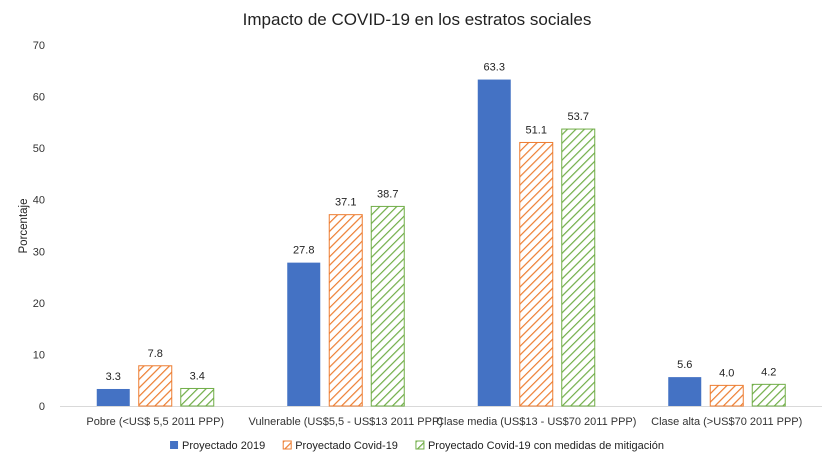 The image size is (834, 465). Describe the element at coordinates (39, 46) in the screenshot. I see `y-tick-label: 70` at that location.